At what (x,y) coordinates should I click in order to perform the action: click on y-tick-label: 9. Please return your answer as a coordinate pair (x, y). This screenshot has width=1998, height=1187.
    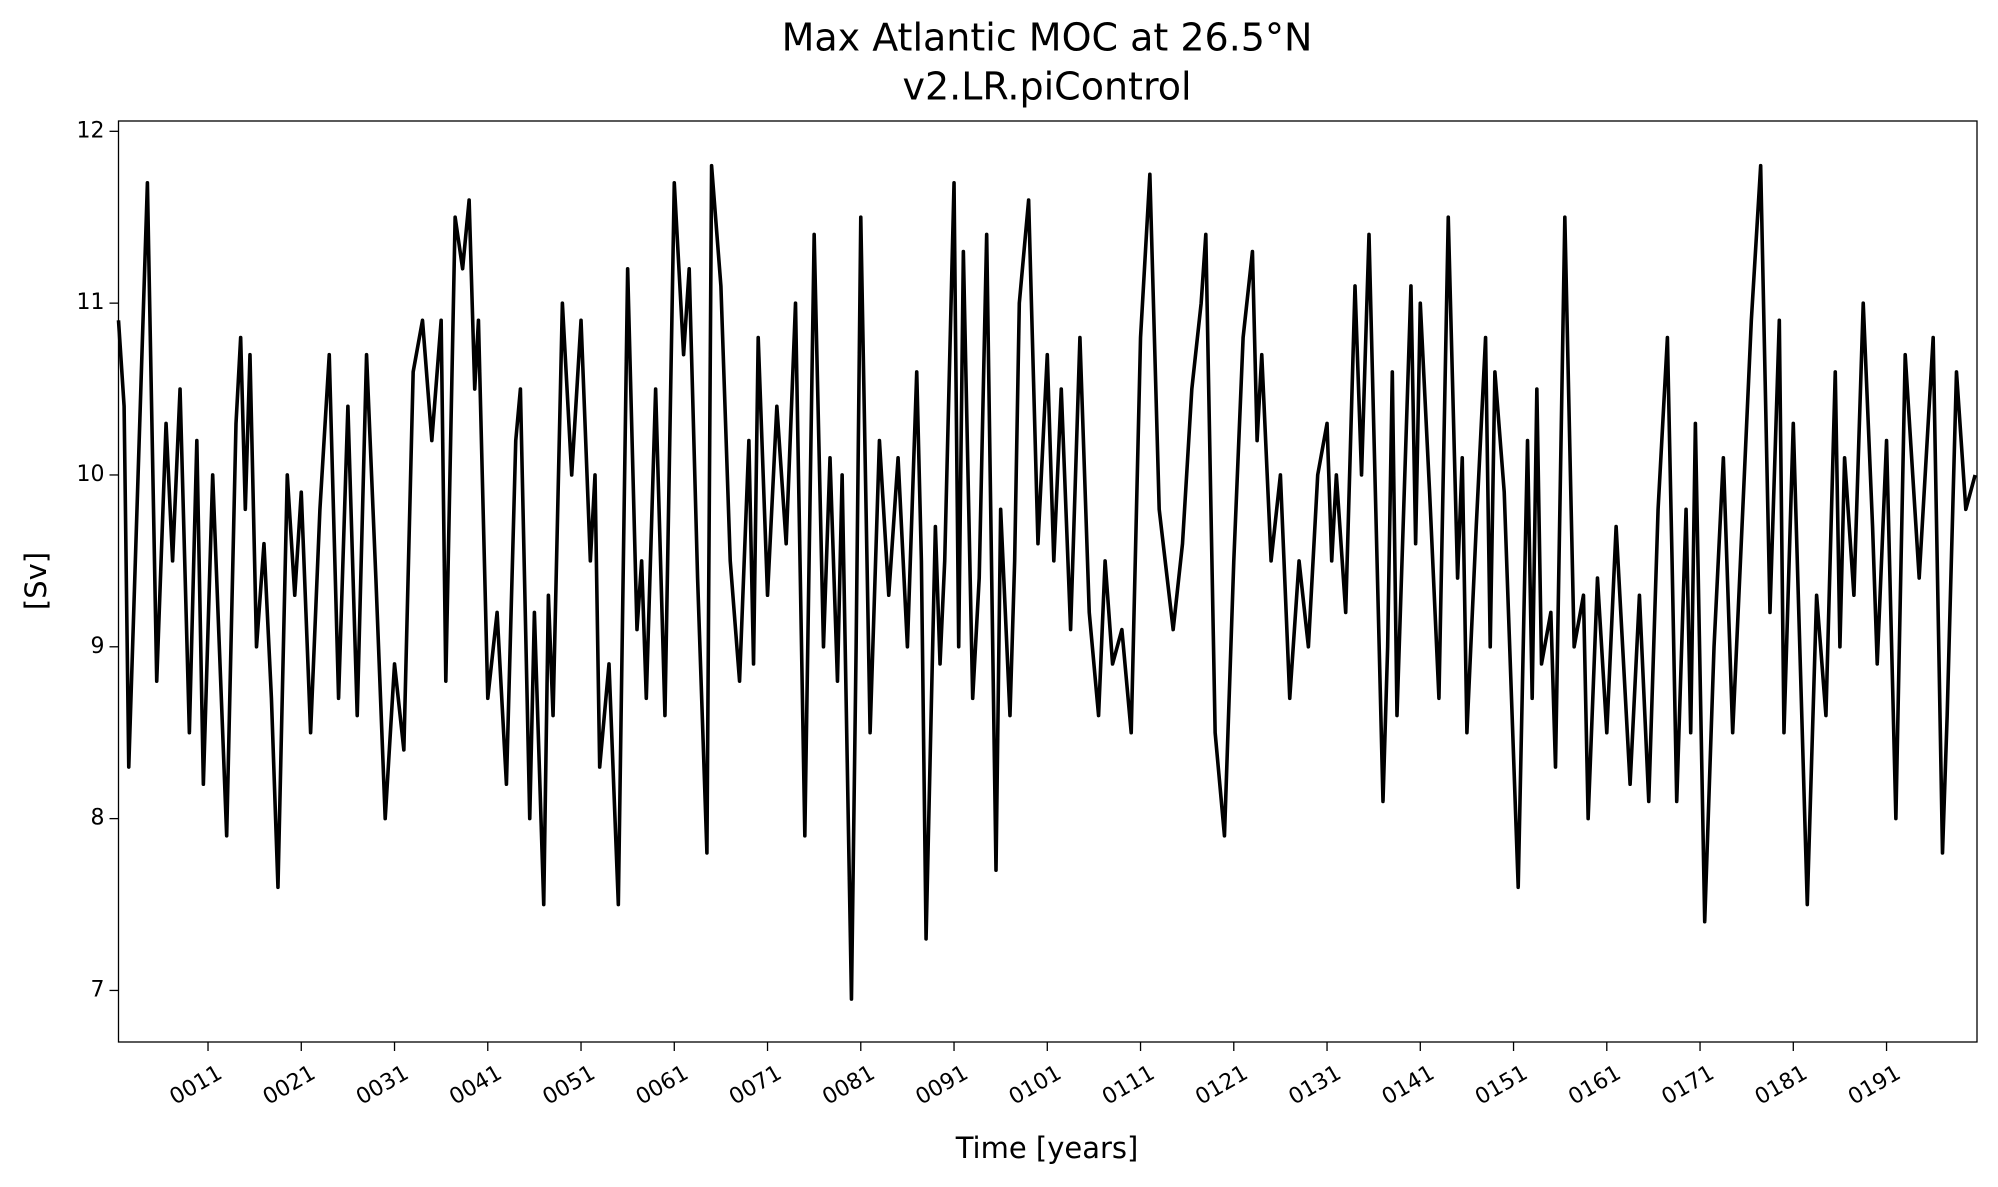
    Looking at the image, I should click on (98, 646).